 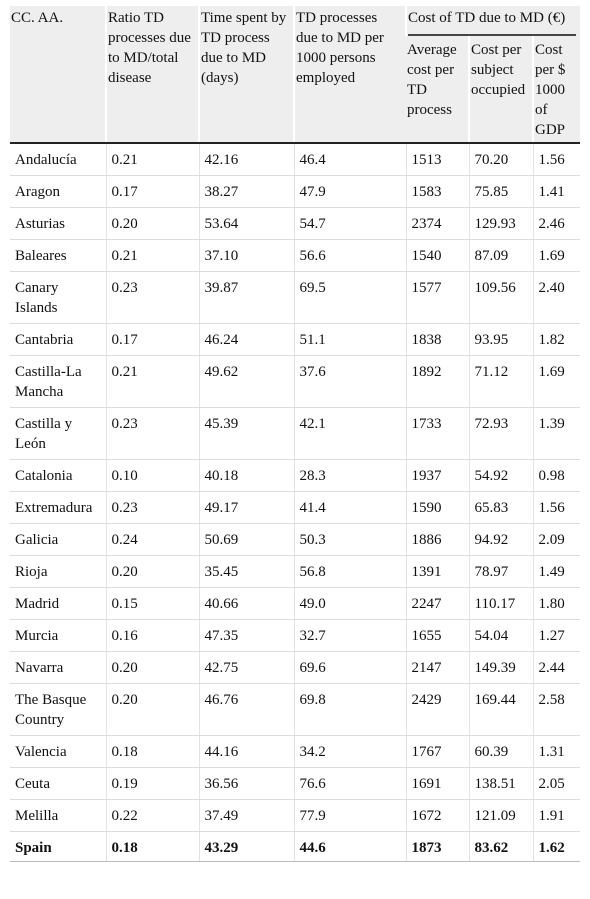 What do you see at coordinates (153, 191) in the screenshot?
I see `cell-ratio: 0.17` at bounding box center [153, 191].